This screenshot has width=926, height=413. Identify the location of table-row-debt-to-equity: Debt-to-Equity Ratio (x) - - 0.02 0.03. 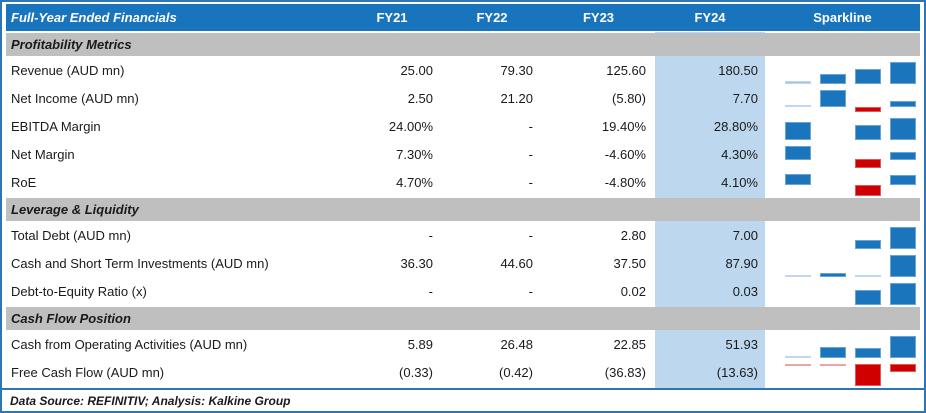
(463, 292).